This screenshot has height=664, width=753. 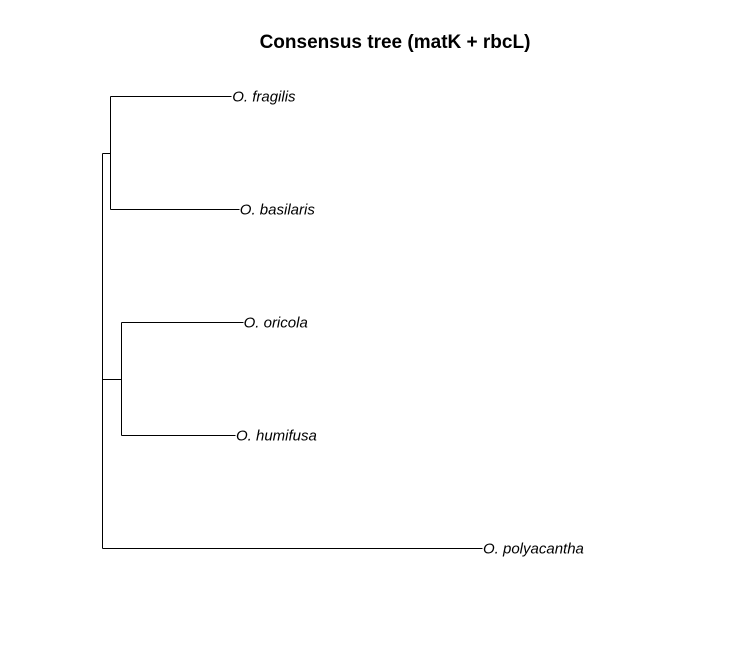 I want to click on tip-label-oricola: O. oricola, so click(x=276, y=323).